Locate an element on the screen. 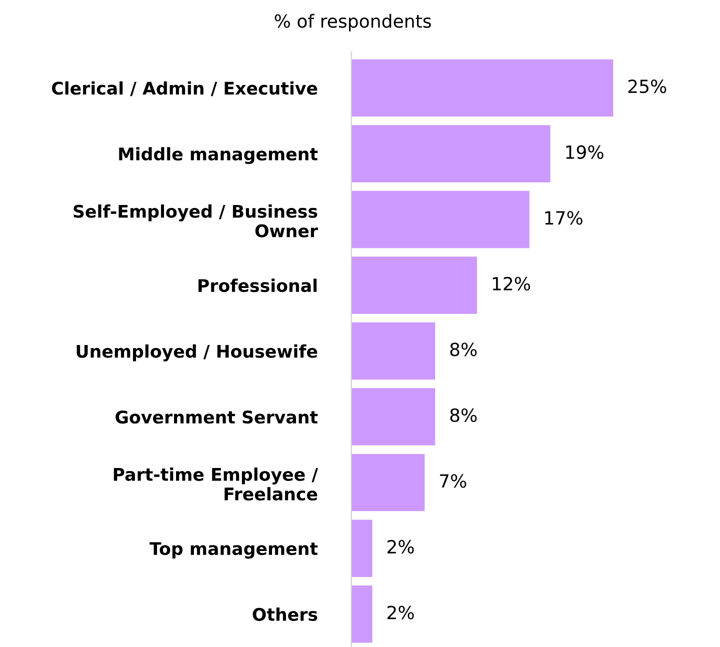  y-tick-label: Top management is located at coordinates (234, 550).